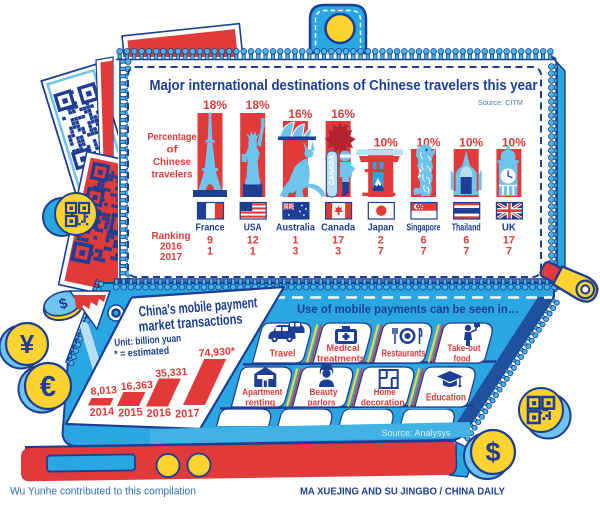 Image resolution: width=600 pixels, height=506 pixels. I want to click on svg-text:Wu Yunhe contributed to this c: Wu Yunhe contributed to this compilation, so click(103, 492).